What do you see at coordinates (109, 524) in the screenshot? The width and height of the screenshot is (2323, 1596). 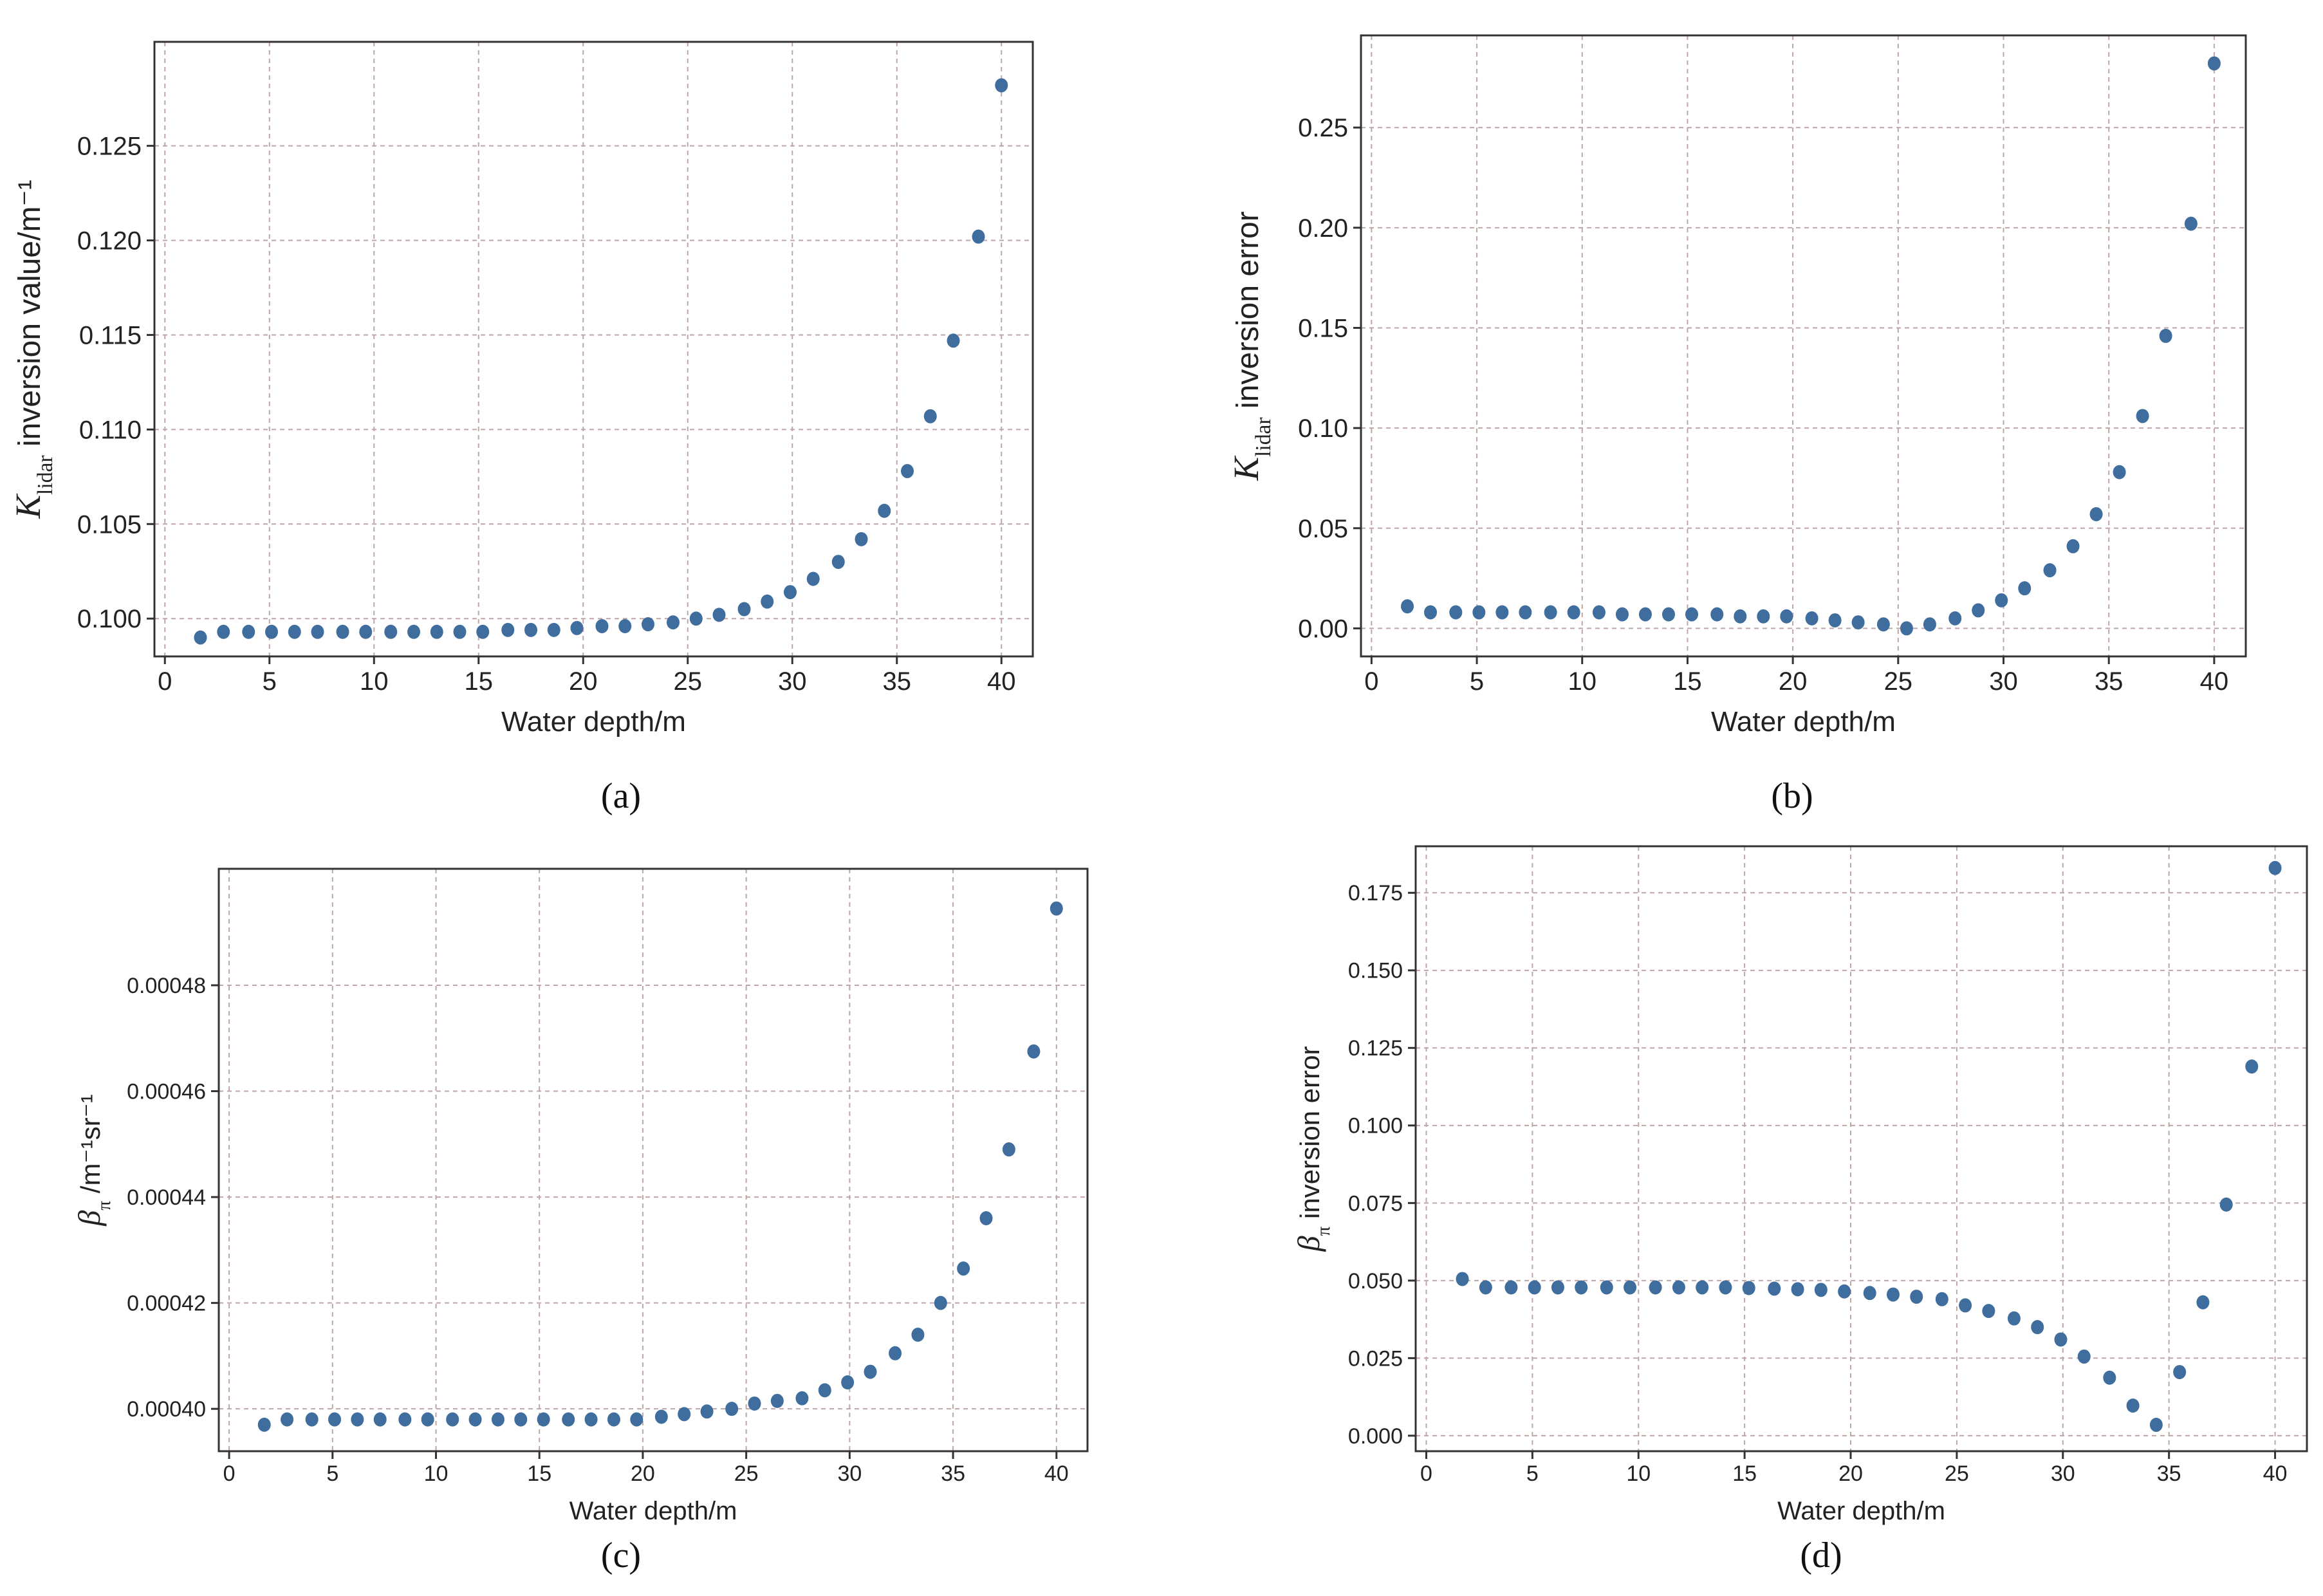 I see `y-tick-label: 0.105` at bounding box center [109, 524].